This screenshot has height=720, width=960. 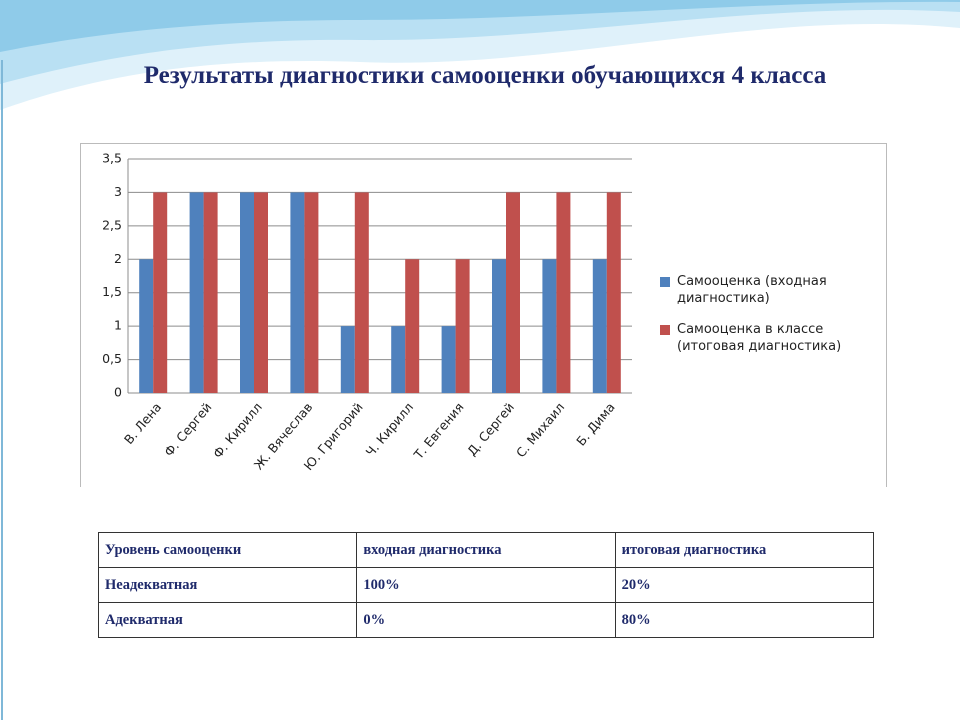 I want to click on table-row: Адекватная 0% 80%, so click(x=486, y=620).